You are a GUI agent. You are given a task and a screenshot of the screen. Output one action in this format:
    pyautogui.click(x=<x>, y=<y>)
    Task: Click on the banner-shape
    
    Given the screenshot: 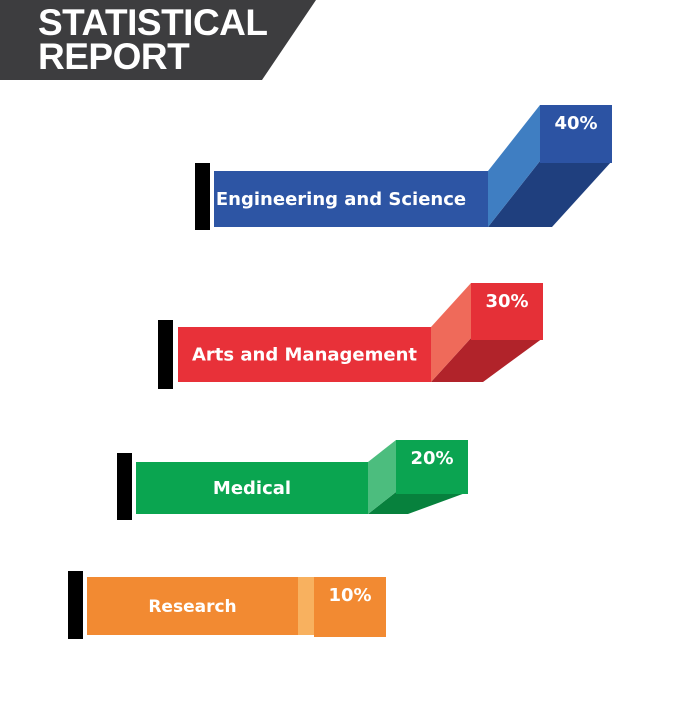 What is the action you would take?
    pyautogui.click(x=158, y=40)
    